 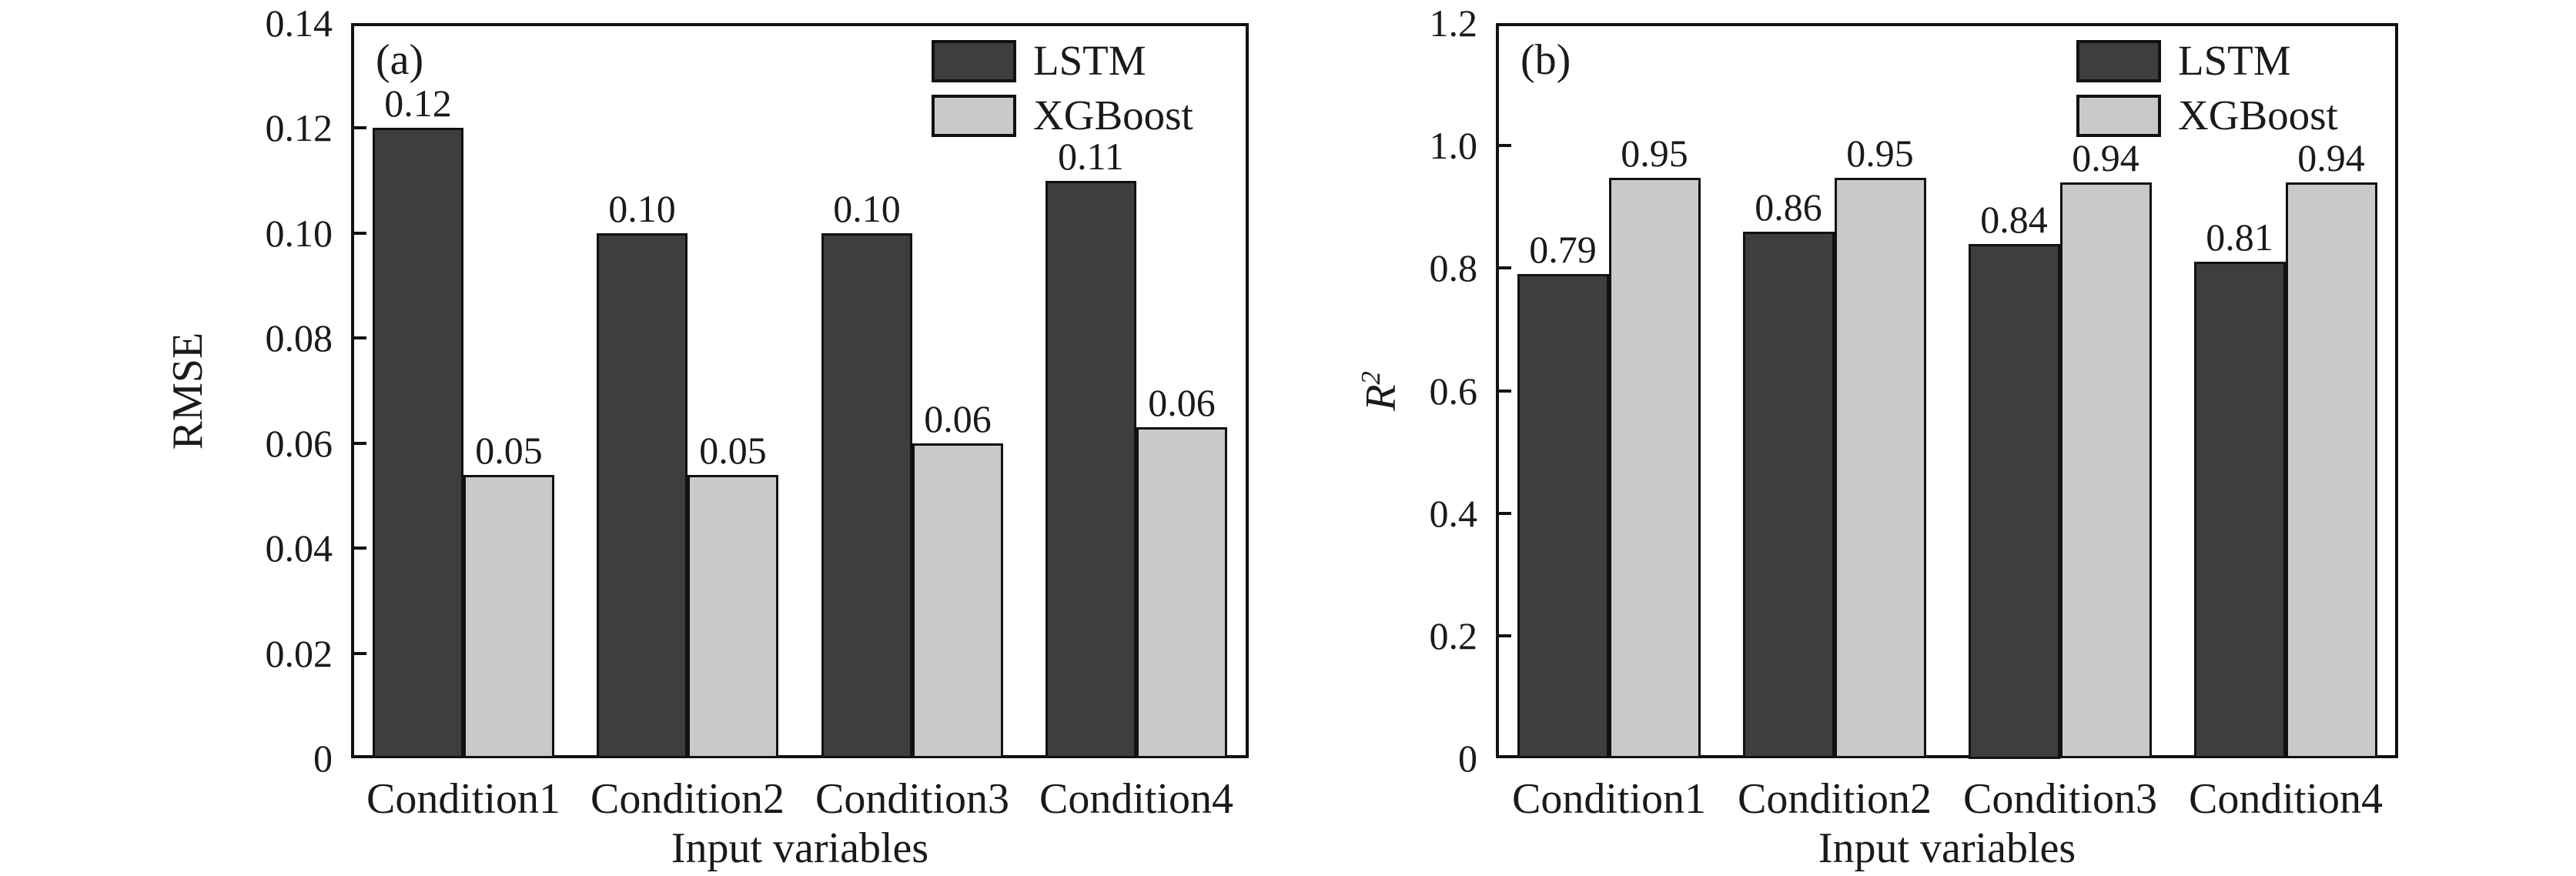 I want to click on panel-label: (b), so click(x=1546, y=60).